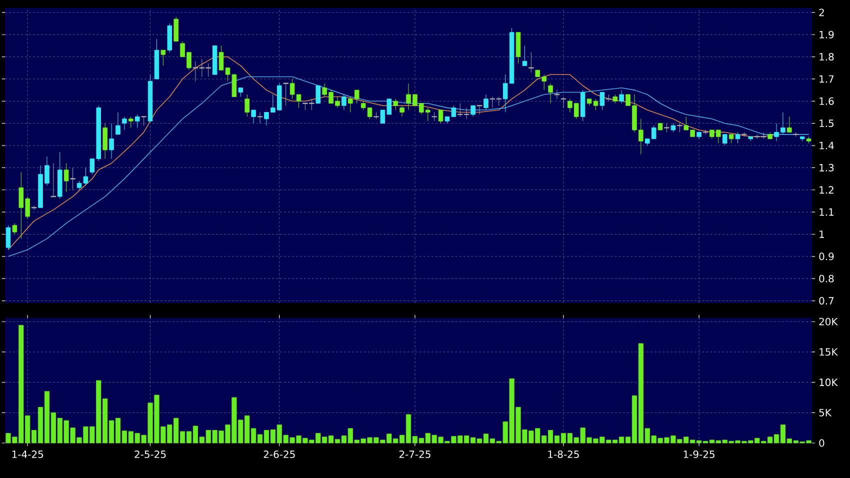 The image size is (850, 478). What do you see at coordinates (563, 454) in the screenshot?
I see `x-tick-label: 1-8-25` at bounding box center [563, 454].